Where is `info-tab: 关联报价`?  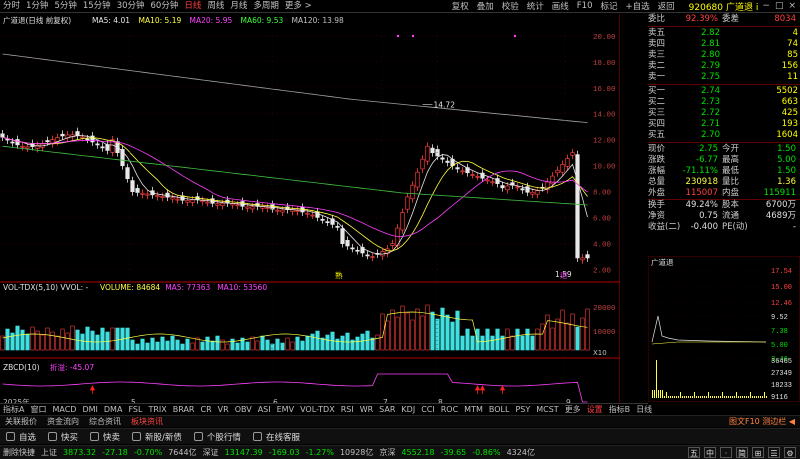
info-tab: 关联报价 is located at coordinates (21, 421).